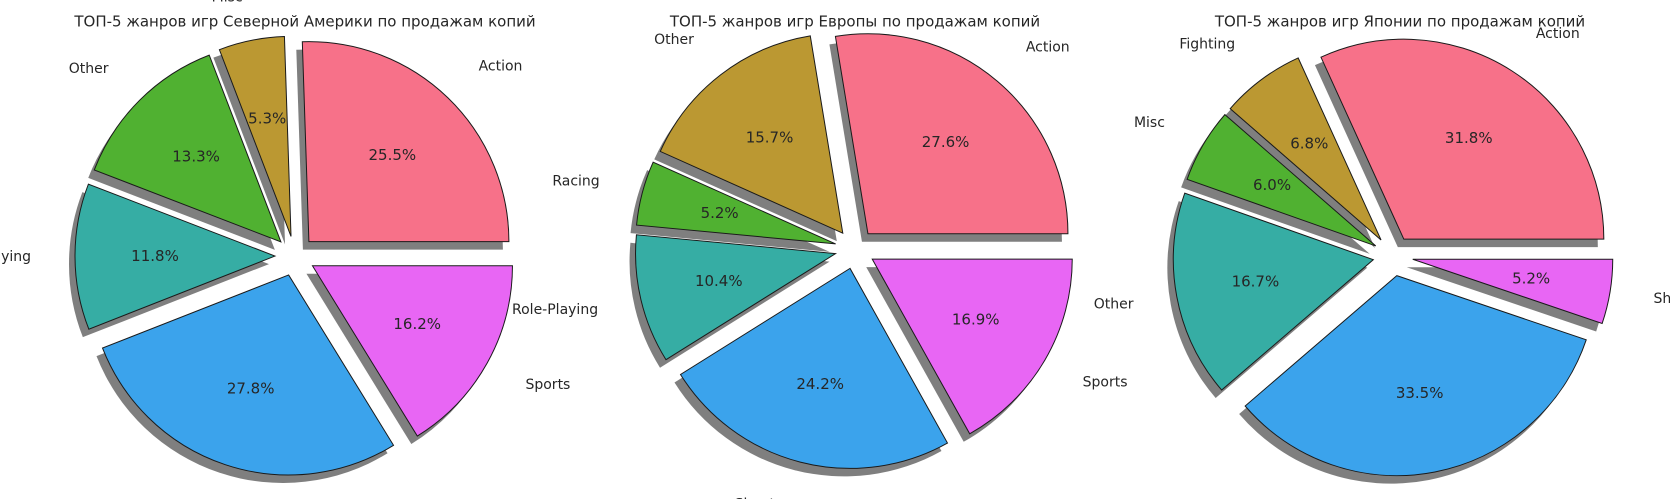 The image size is (1670, 499). What do you see at coordinates (736, 203) in the screenshot?
I see `slice-racing` at bounding box center [736, 203].